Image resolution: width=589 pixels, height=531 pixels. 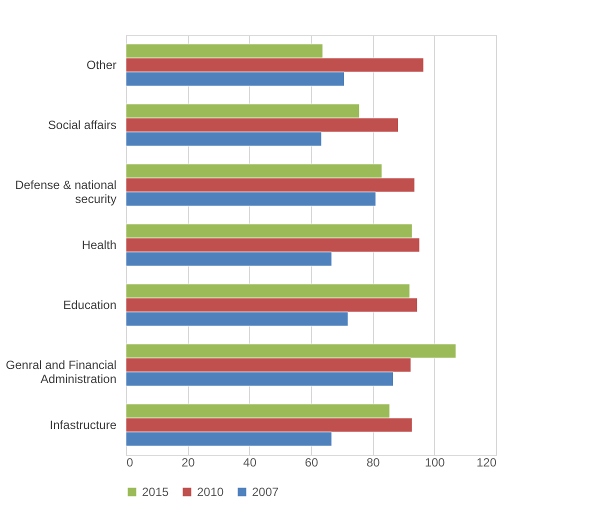 I want to click on y-tick-label: Social affairs, so click(x=82, y=125).